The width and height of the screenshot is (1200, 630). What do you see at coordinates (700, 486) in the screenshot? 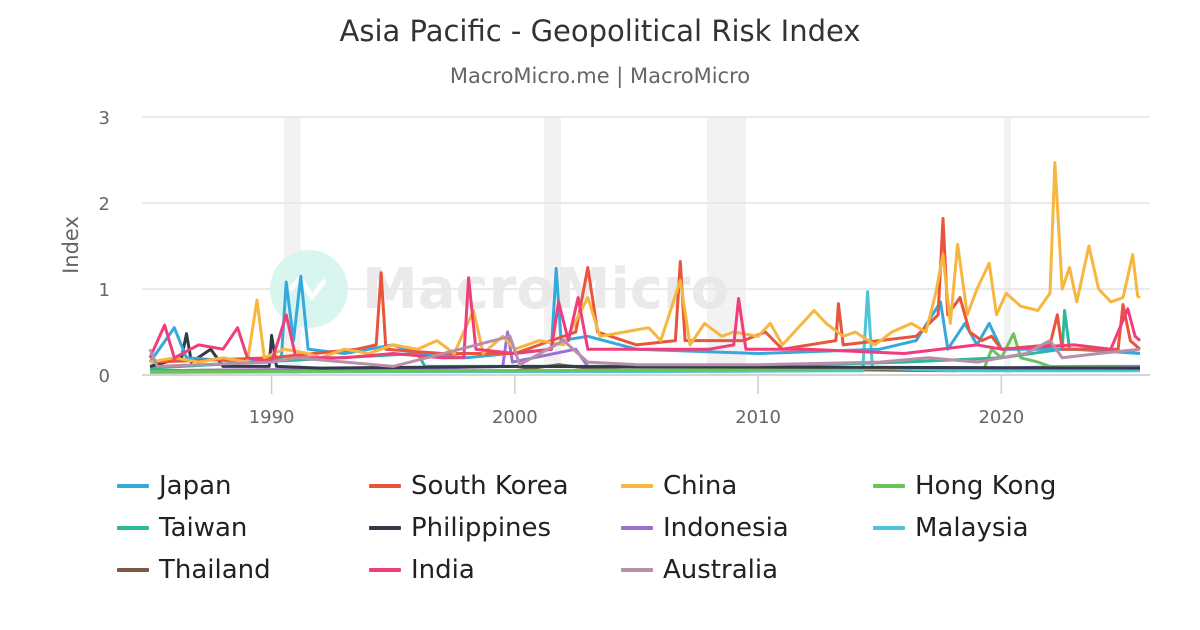
I see `legend-label: China` at bounding box center [700, 486].